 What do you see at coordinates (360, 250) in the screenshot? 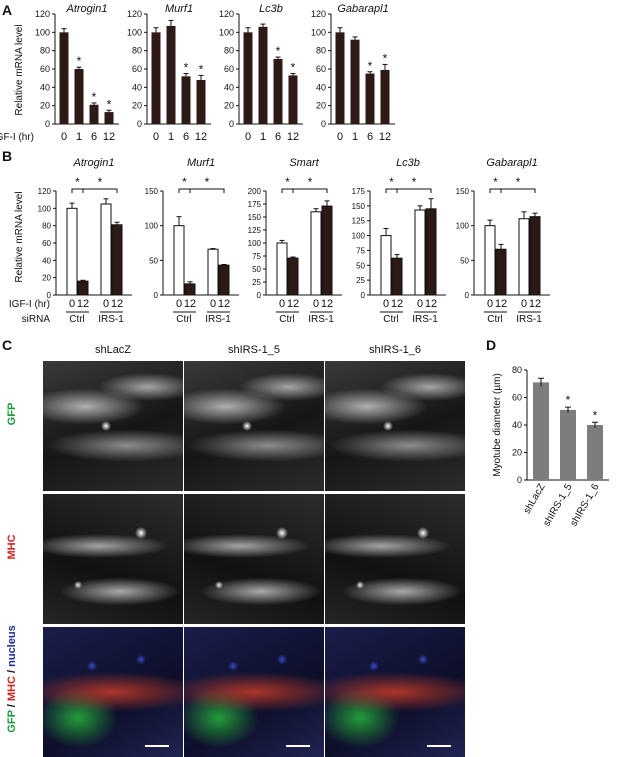
I see `b-lc3b-y-tick-label-75: 75` at bounding box center [360, 250].